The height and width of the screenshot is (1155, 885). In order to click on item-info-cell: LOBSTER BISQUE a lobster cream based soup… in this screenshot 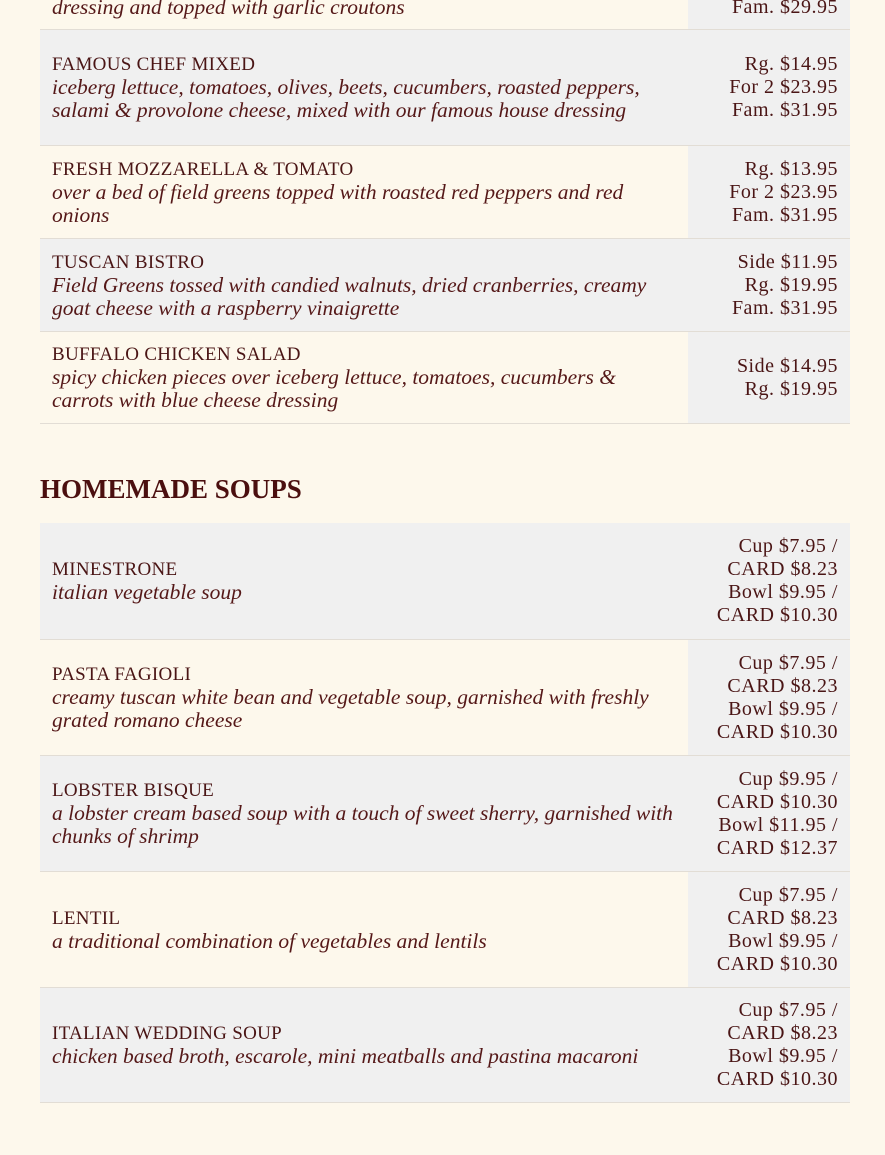, I will do `click(364, 813)`.